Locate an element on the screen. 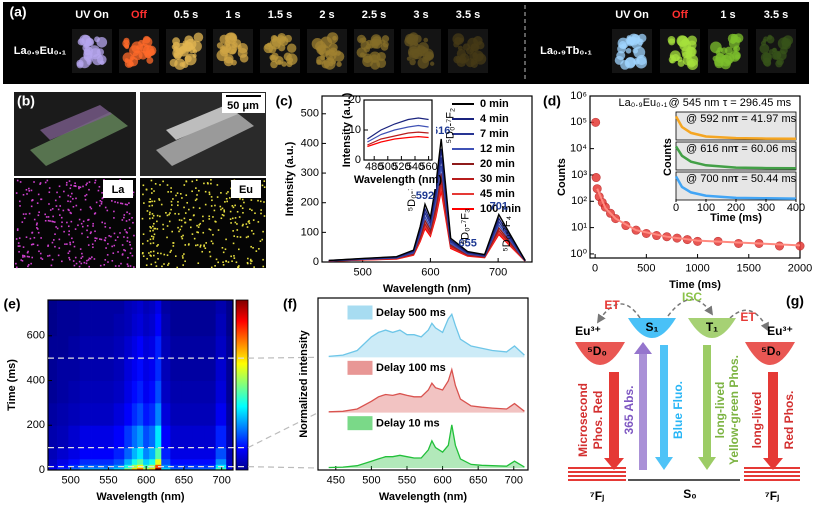  data-point is located at coordinates (596, 178).